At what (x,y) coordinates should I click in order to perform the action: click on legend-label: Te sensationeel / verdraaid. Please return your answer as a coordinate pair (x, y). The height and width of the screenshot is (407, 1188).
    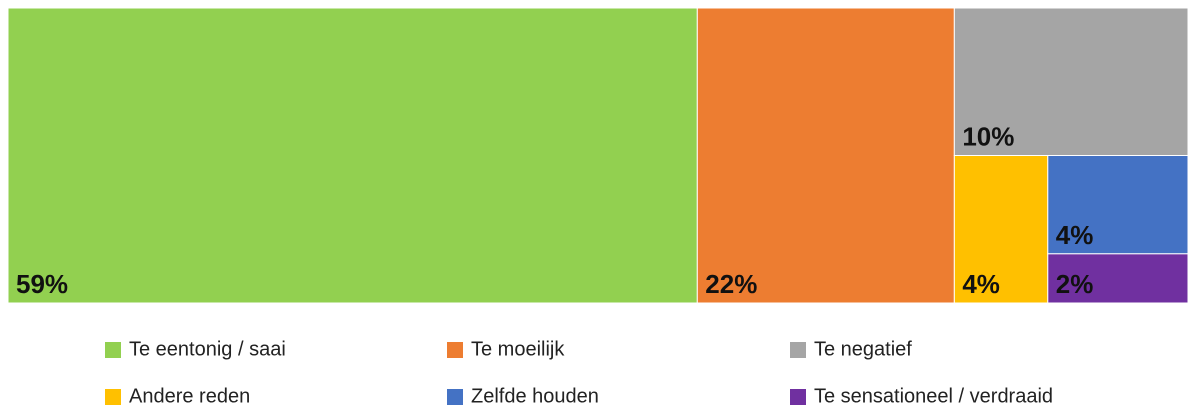
    Looking at the image, I should click on (933, 396).